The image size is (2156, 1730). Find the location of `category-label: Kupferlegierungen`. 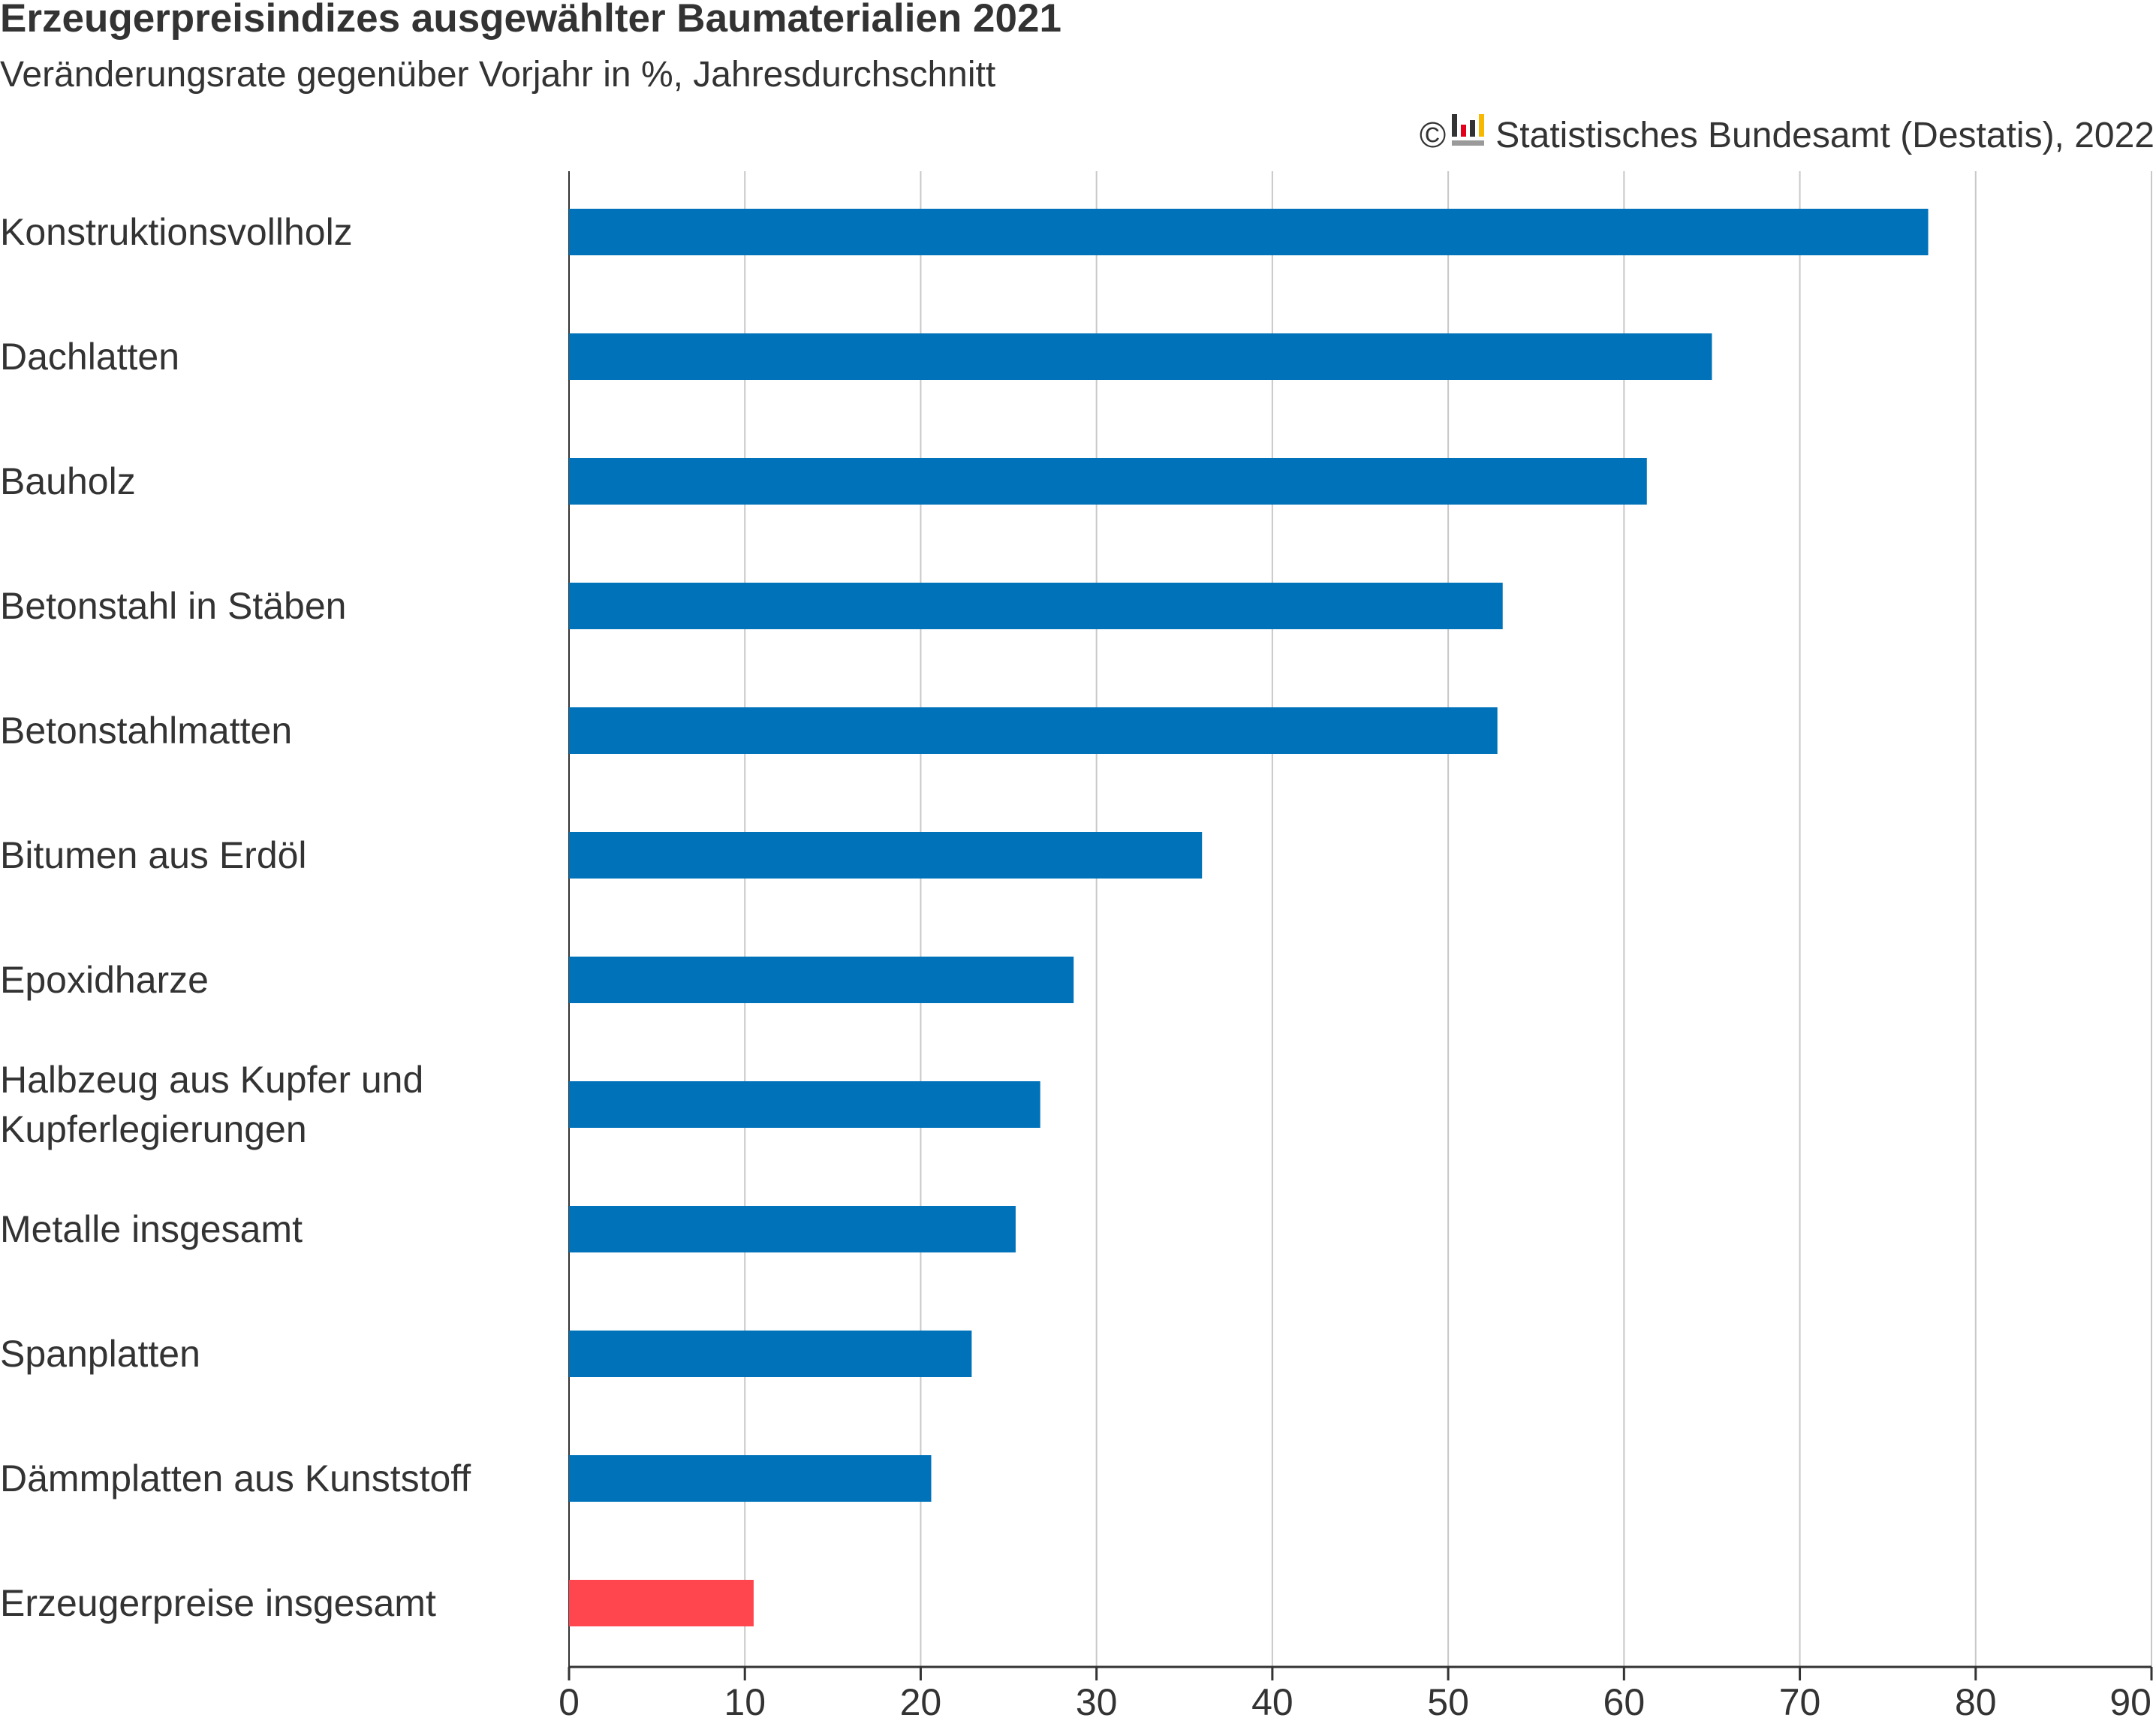

category-label: Kupferlegierungen is located at coordinates (153, 1129).